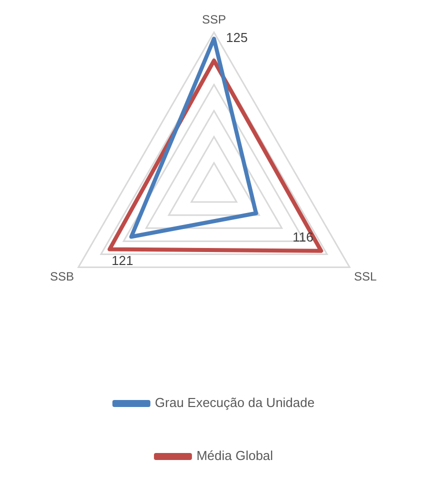  I want to click on text: 116, so click(303, 237).